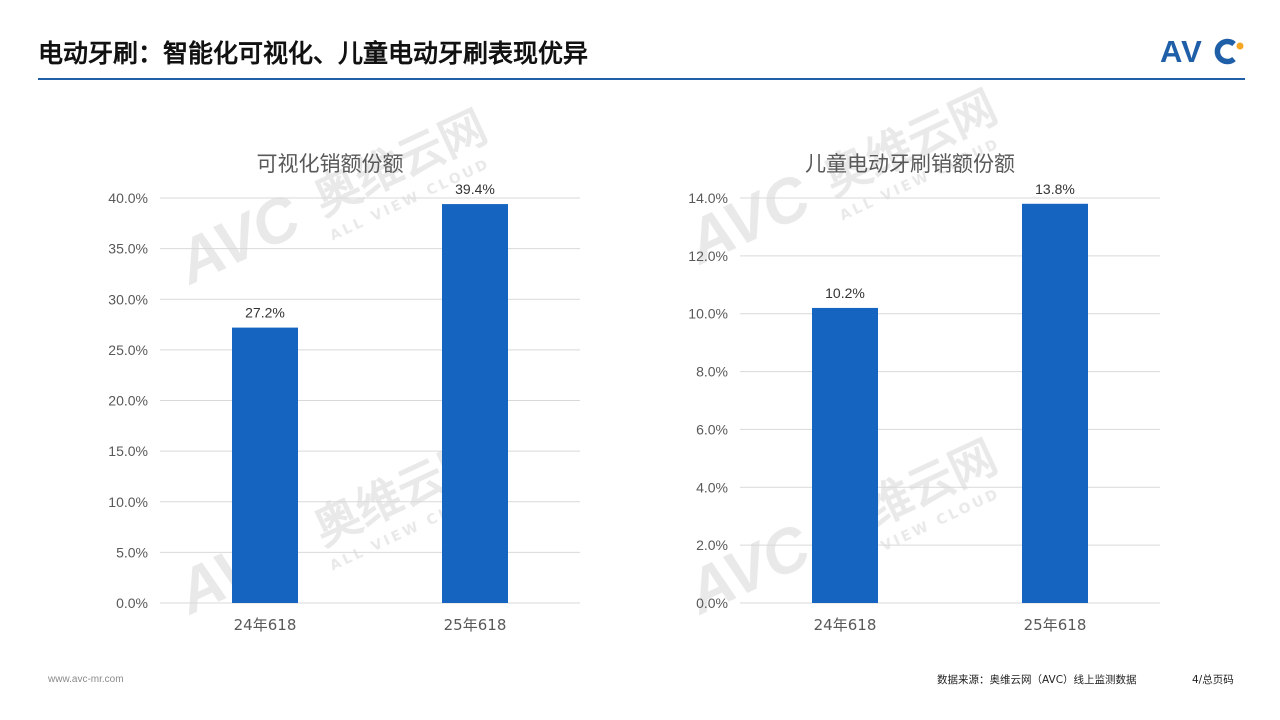 The width and height of the screenshot is (1280, 720). I want to click on y-tick-label: 14.0%, so click(708, 198).